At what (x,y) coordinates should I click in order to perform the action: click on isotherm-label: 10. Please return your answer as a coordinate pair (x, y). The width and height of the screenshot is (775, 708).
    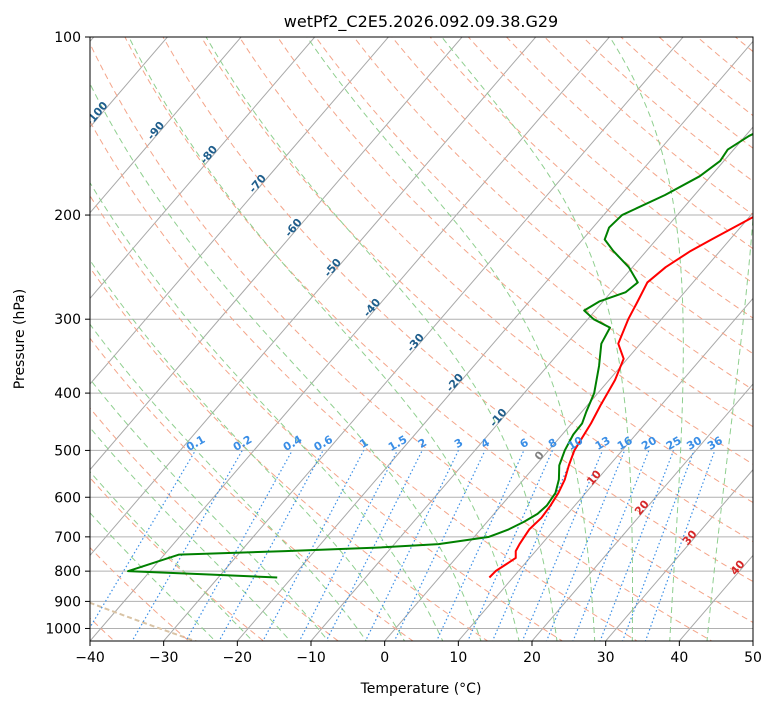
    Looking at the image, I should click on (594, 477).